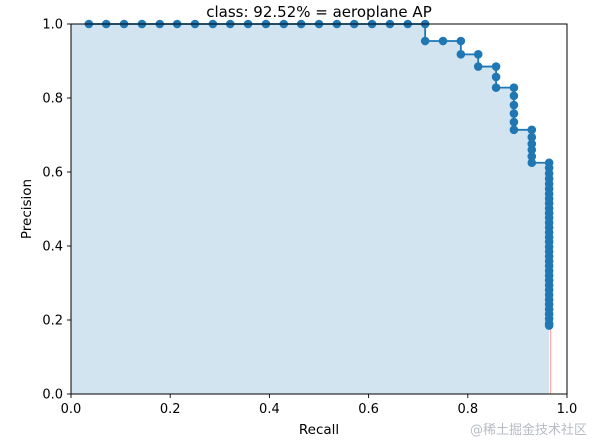 This screenshot has height=448, width=599. I want to click on x-tick-label: 0.8, so click(467, 409).